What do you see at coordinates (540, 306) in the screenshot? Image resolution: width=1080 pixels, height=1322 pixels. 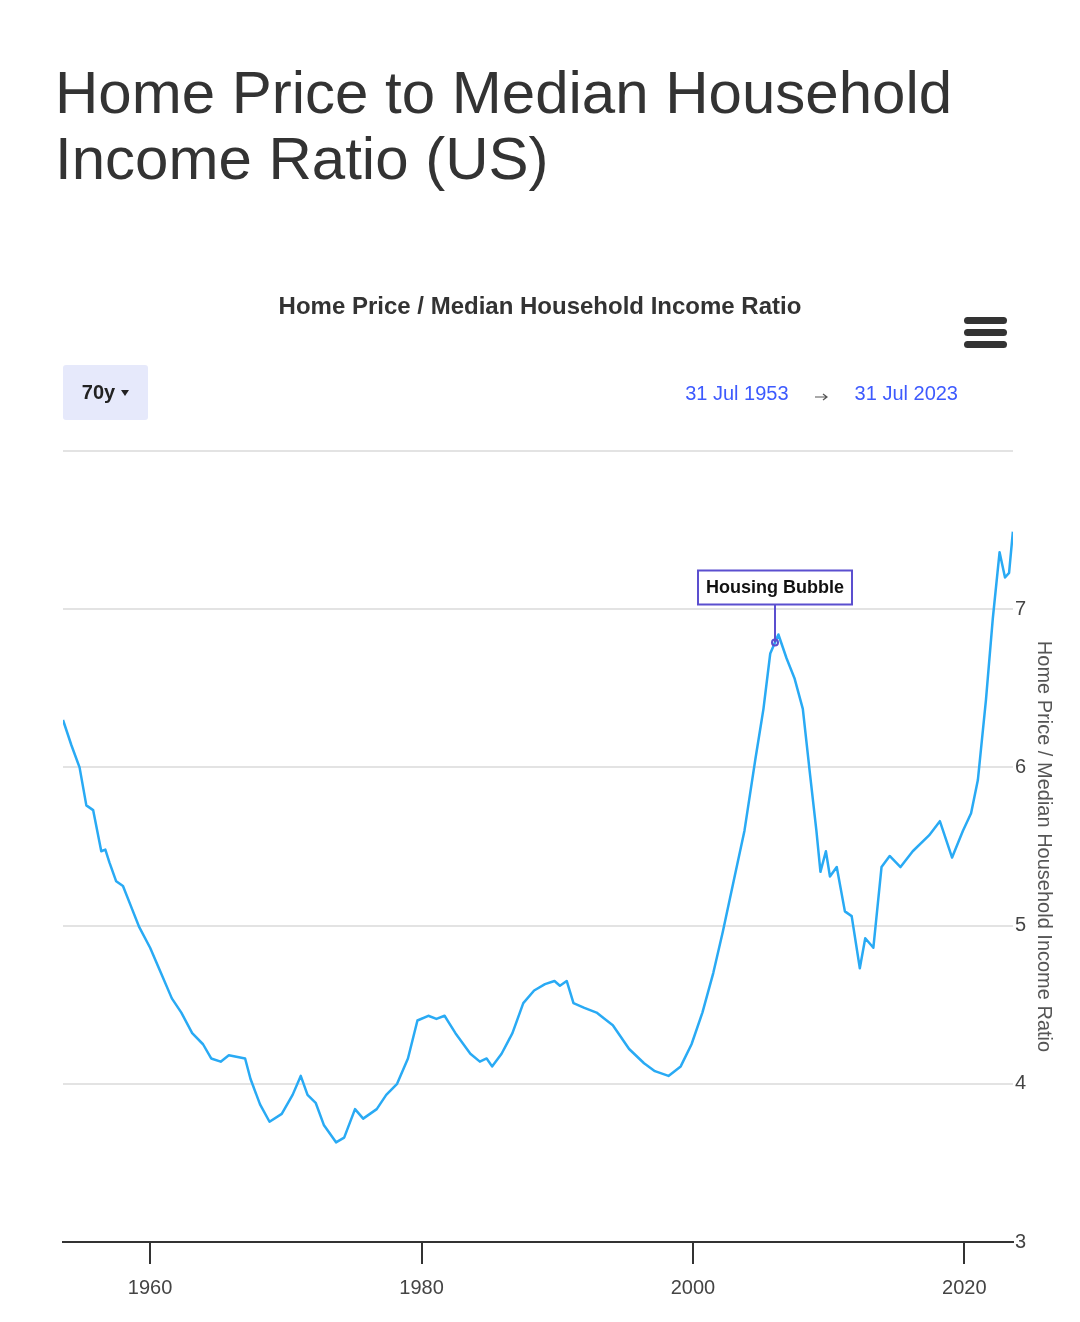 I see `chart-subtitle: Home Price / Median Household Income Ratio` at bounding box center [540, 306].